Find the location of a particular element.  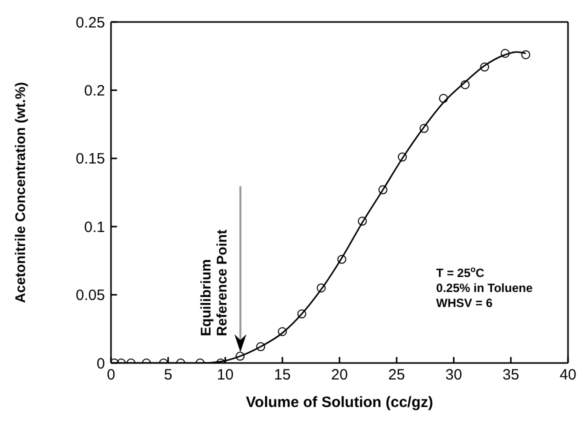

x-tick-label: 15 is located at coordinates (282, 375).